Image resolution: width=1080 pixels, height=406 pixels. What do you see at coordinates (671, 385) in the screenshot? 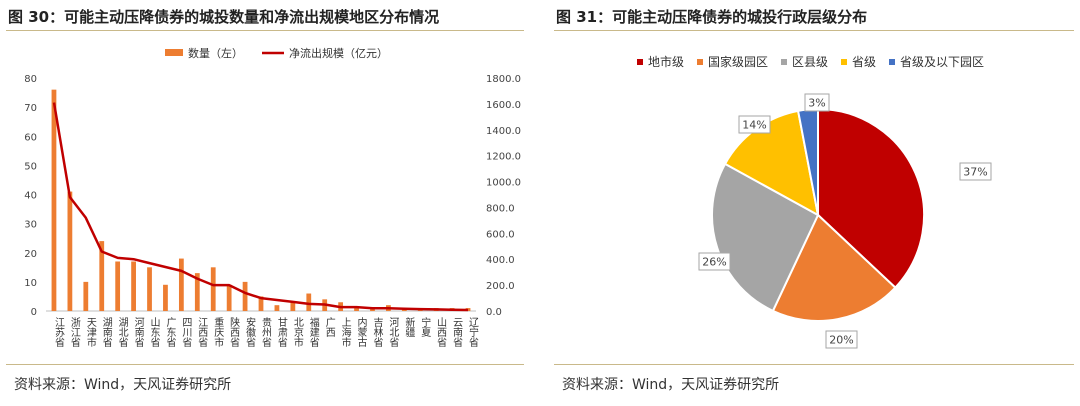
I see `right-source-note: 资料来源：Wind，天风证券研究所` at bounding box center [671, 385].